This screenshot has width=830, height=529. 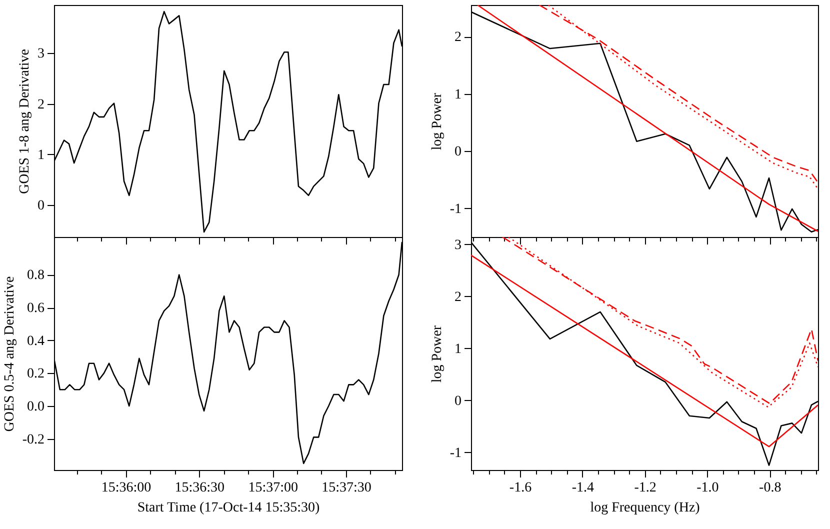 What do you see at coordinates (770, 488) in the screenshot?
I see `x-tick-label: -0.8` at bounding box center [770, 488].